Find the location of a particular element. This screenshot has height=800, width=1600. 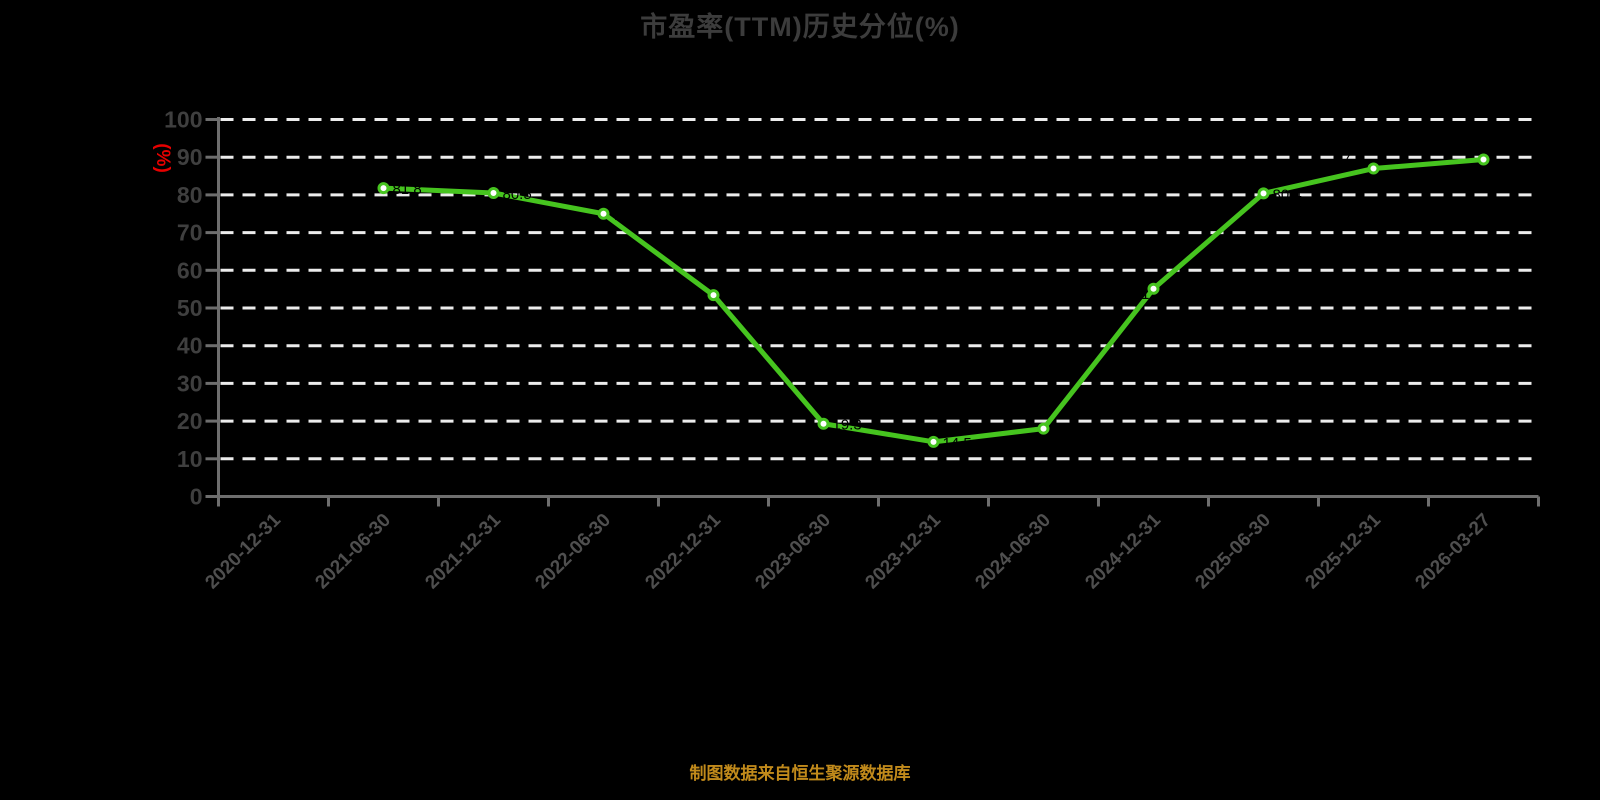

y-axis-tick-label: 70 is located at coordinates (190, 233).